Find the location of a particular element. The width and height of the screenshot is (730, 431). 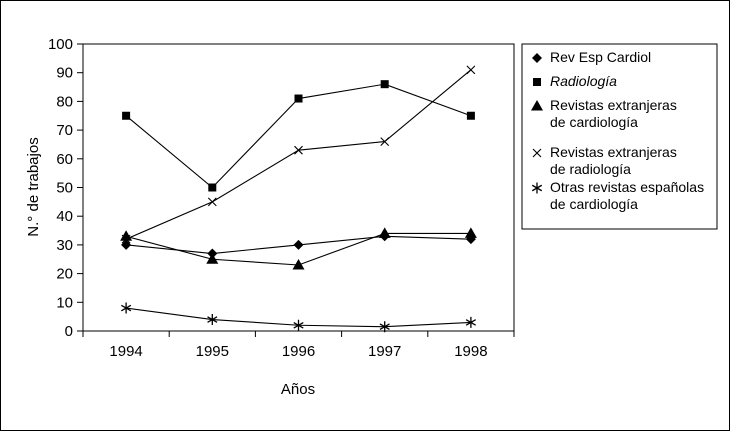

y-tick-label: 60 is located at coordinates (64, 159).